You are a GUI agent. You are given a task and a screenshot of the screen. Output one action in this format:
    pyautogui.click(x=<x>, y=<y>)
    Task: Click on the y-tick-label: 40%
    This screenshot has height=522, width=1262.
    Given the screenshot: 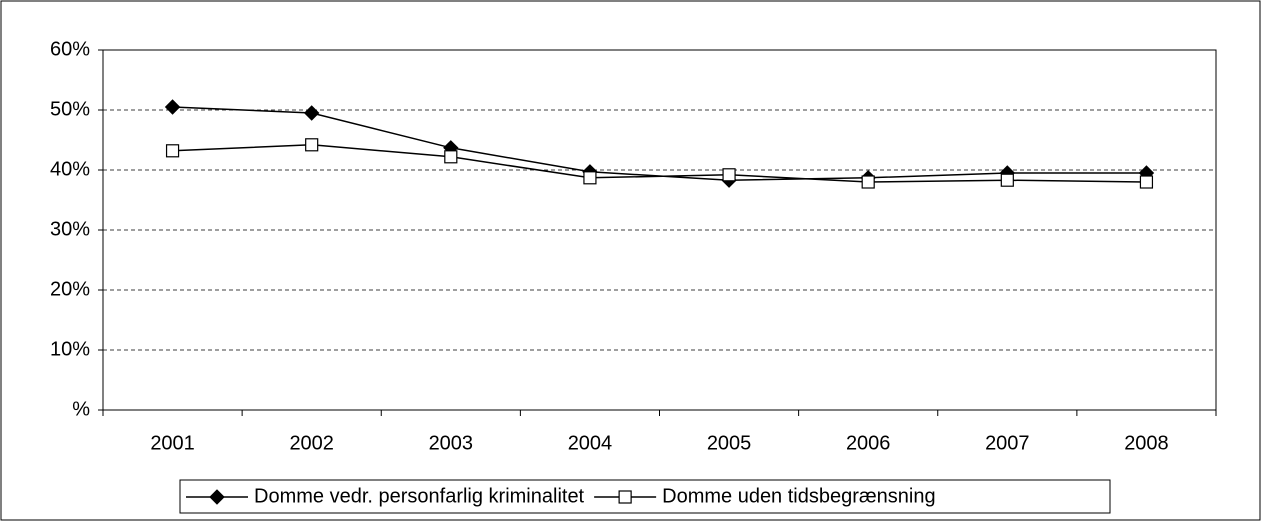 What is the action you would take?
    pyautogui.click(x=70, y=169)
    